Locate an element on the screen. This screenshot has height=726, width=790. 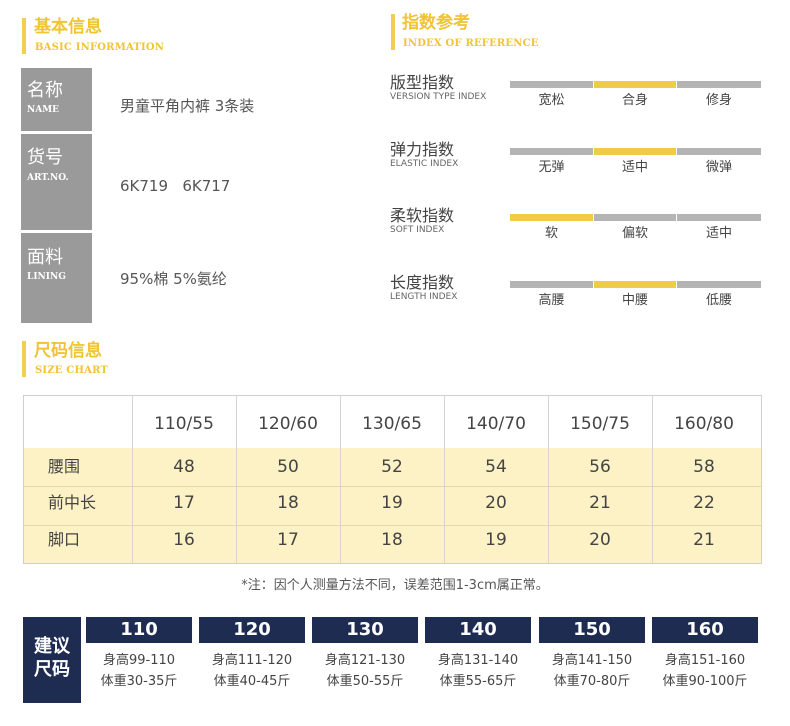
index-option-label: 修身 is located at coordinates (718, 100).